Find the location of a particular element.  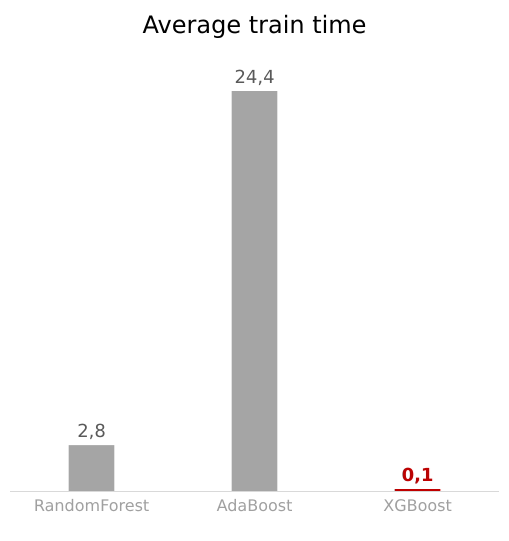

data-label: 2,8 is located at coordinates (91, 431).